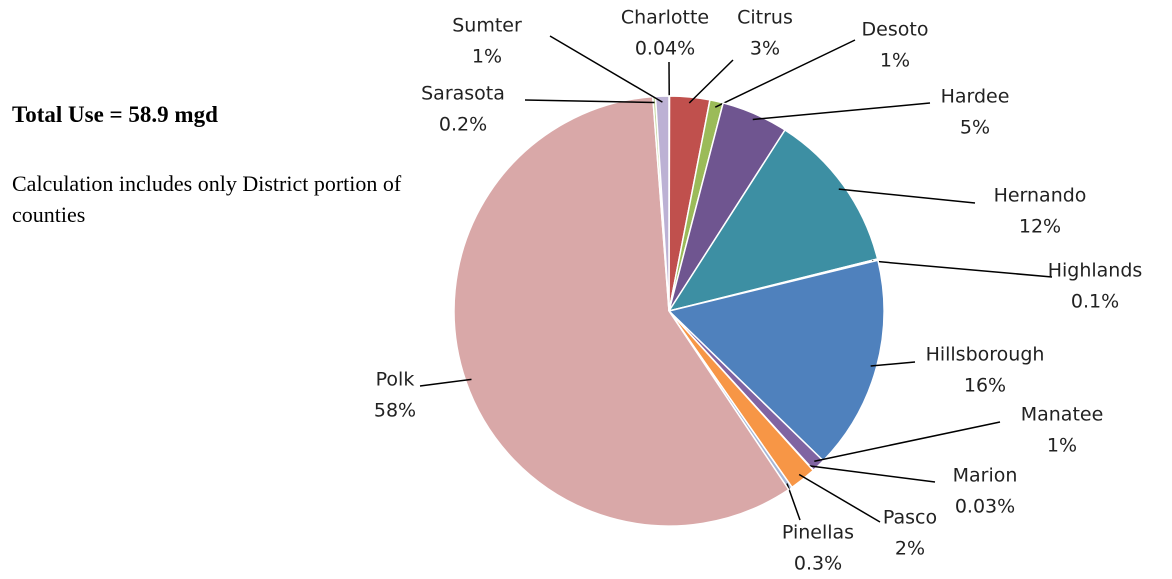  I want to click on chart-title: Total Use = 58.9 mgd, so click(115, 114).